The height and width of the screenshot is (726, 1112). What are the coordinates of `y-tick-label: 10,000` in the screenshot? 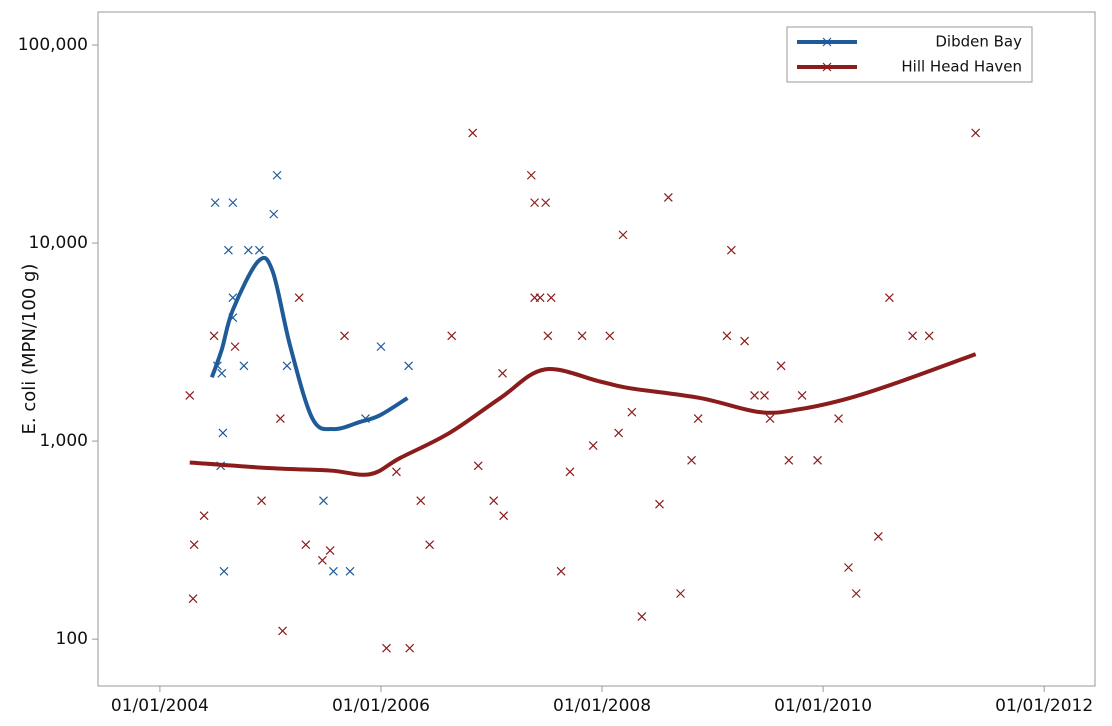 It's located at (58, 243).